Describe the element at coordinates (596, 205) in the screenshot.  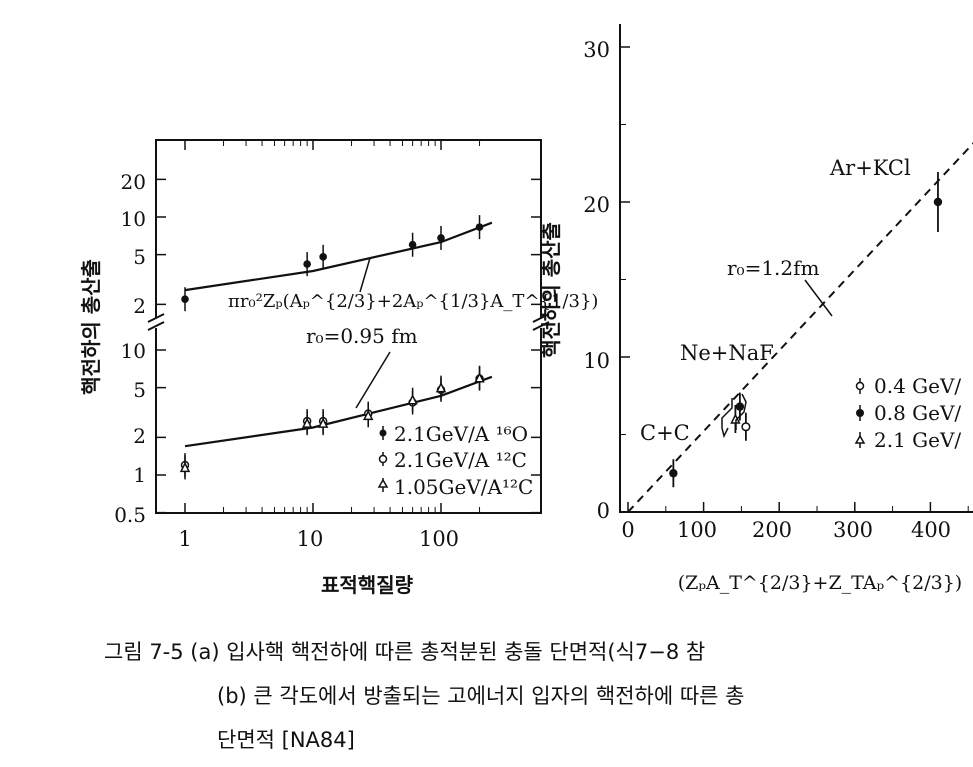
I see `b-ytick-20: 20` at that location.